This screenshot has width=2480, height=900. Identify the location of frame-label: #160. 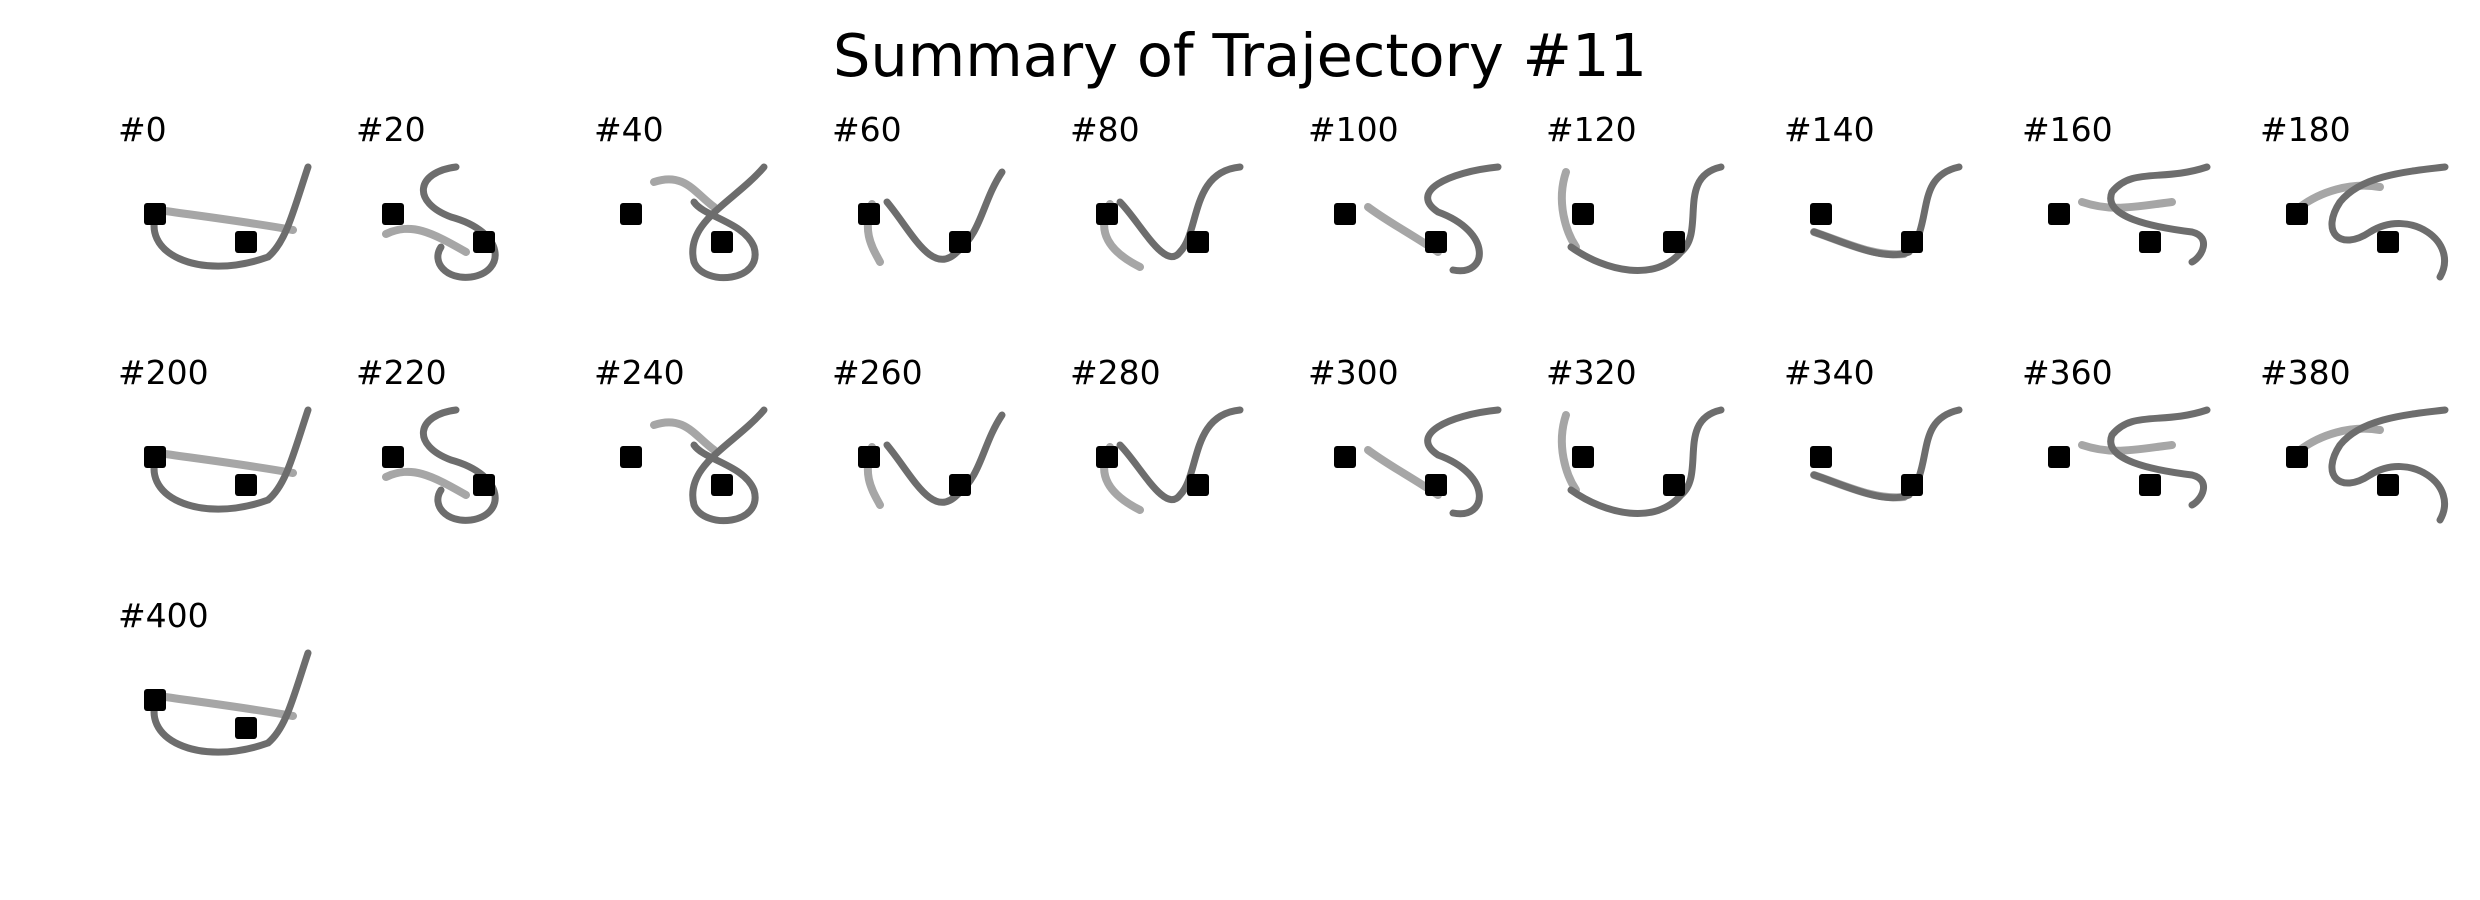
(2067, 129).